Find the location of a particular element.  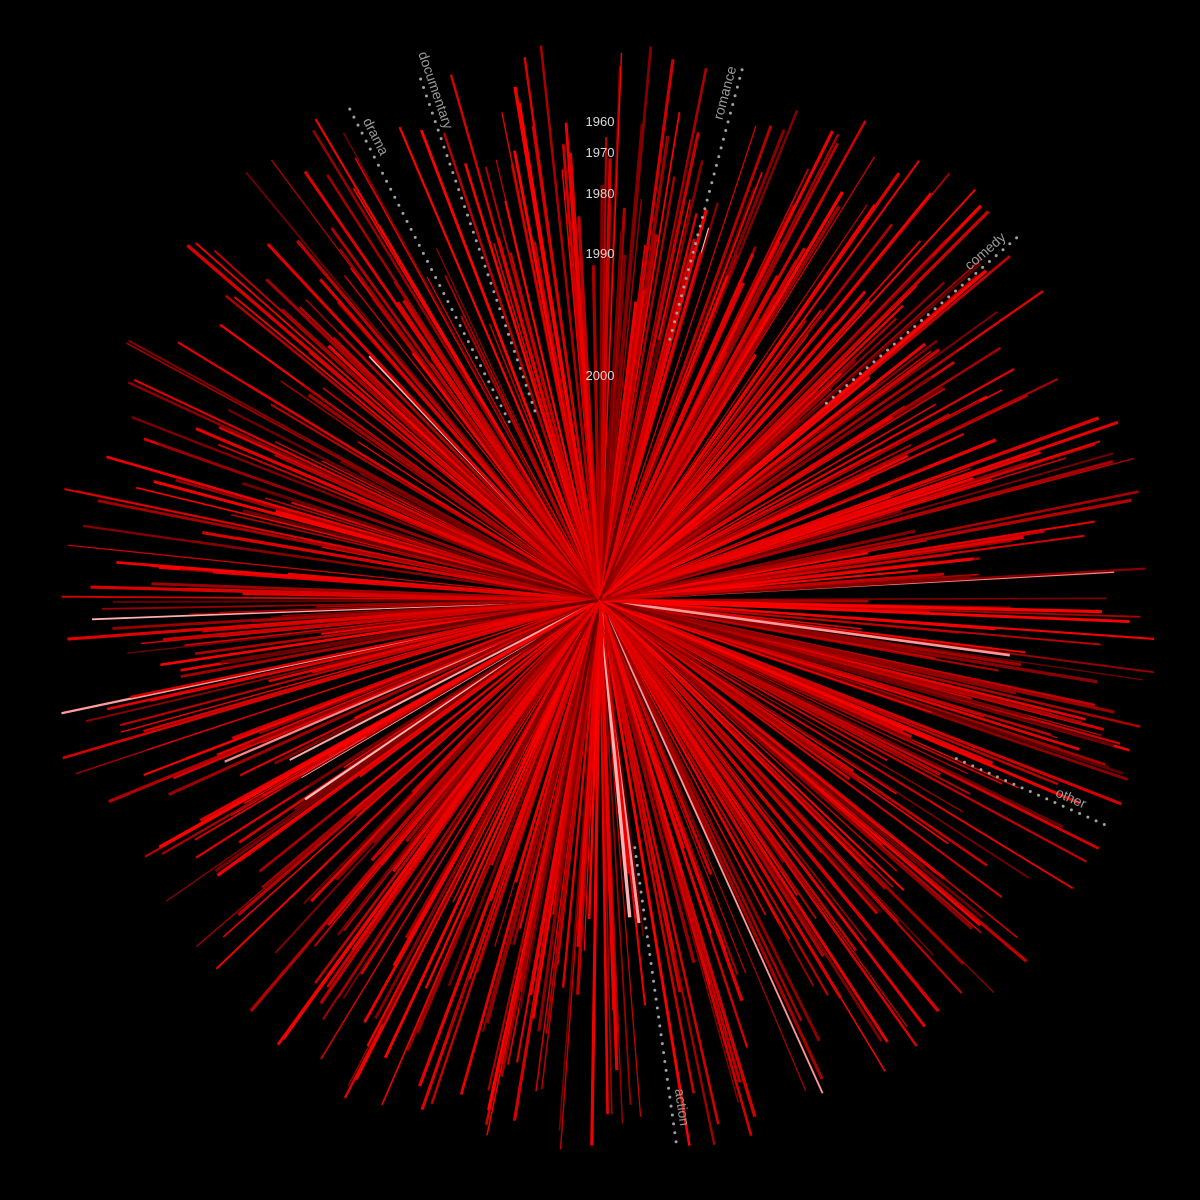

genre-guide-action is located at coordinates (656, 999).